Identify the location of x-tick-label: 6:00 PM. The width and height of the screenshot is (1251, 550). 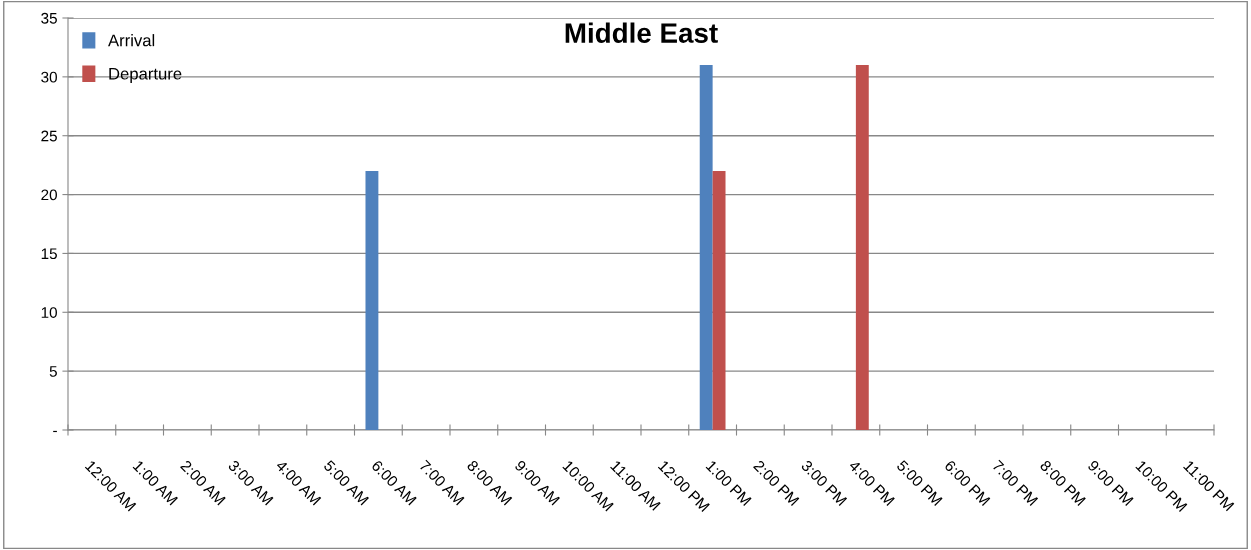
(967, 483).